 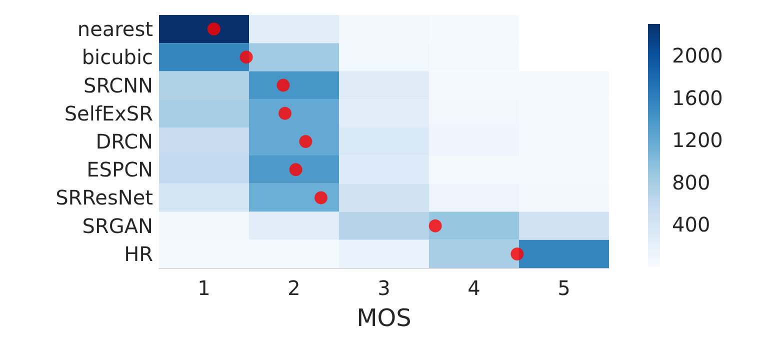 What do you see at coordinates (697, 56) in the screenshot?
I see `color-bar-label: 2000` at bounding box center [697, 56].